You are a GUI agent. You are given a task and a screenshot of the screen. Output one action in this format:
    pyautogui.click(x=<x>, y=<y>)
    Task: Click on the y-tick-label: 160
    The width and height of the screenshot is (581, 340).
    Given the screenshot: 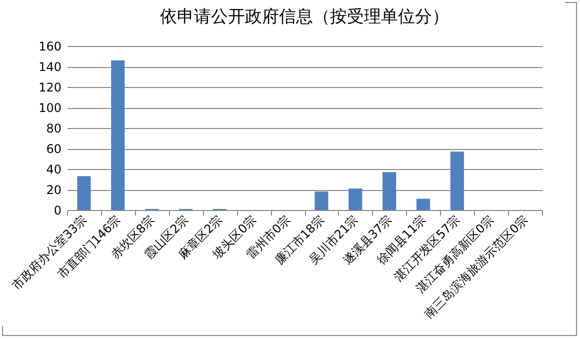 What is the action you would take?
    pyautogui.click(x=50, y=47)
    